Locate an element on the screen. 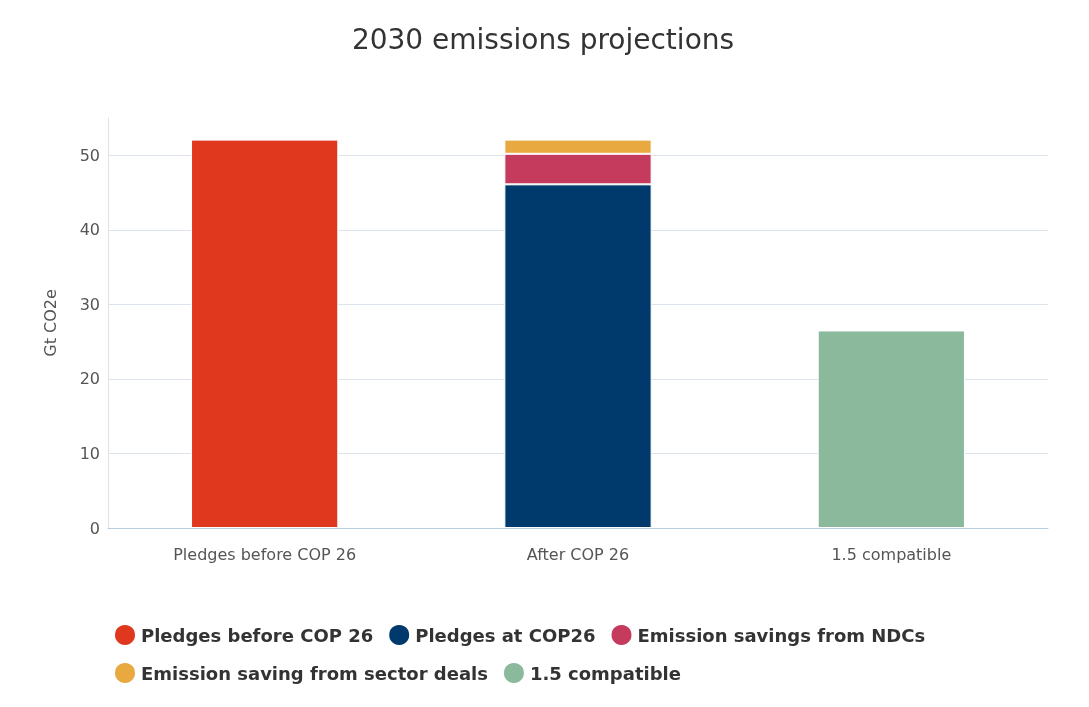 The image size is (1089, 707). y-tick-label: 0 is located at coordinates (94, 528).